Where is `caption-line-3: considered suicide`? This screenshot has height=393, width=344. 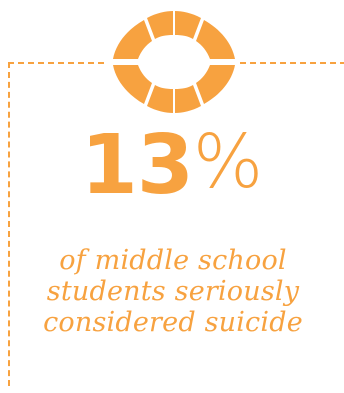
caption-line-3: considered suicide is located at coordinates (173, 322).